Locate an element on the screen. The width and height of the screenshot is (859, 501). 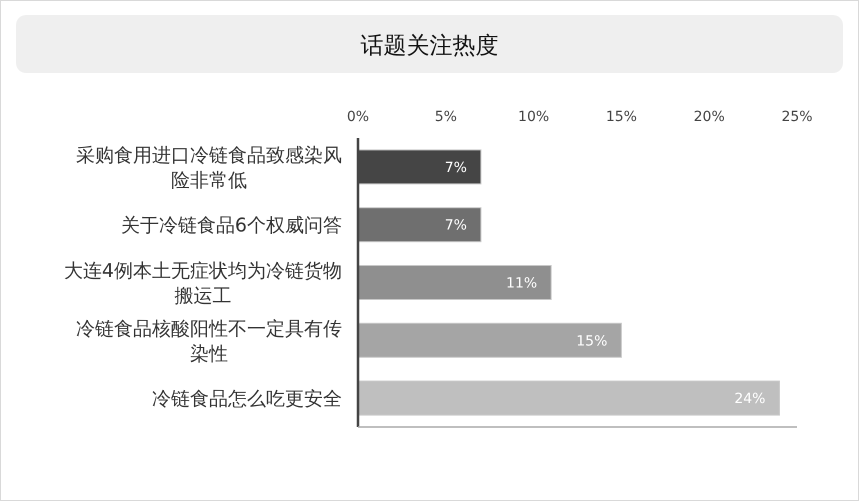
y-tick-label: 冷链食品怎么吃更安全 is located at coordinates (247, 399).